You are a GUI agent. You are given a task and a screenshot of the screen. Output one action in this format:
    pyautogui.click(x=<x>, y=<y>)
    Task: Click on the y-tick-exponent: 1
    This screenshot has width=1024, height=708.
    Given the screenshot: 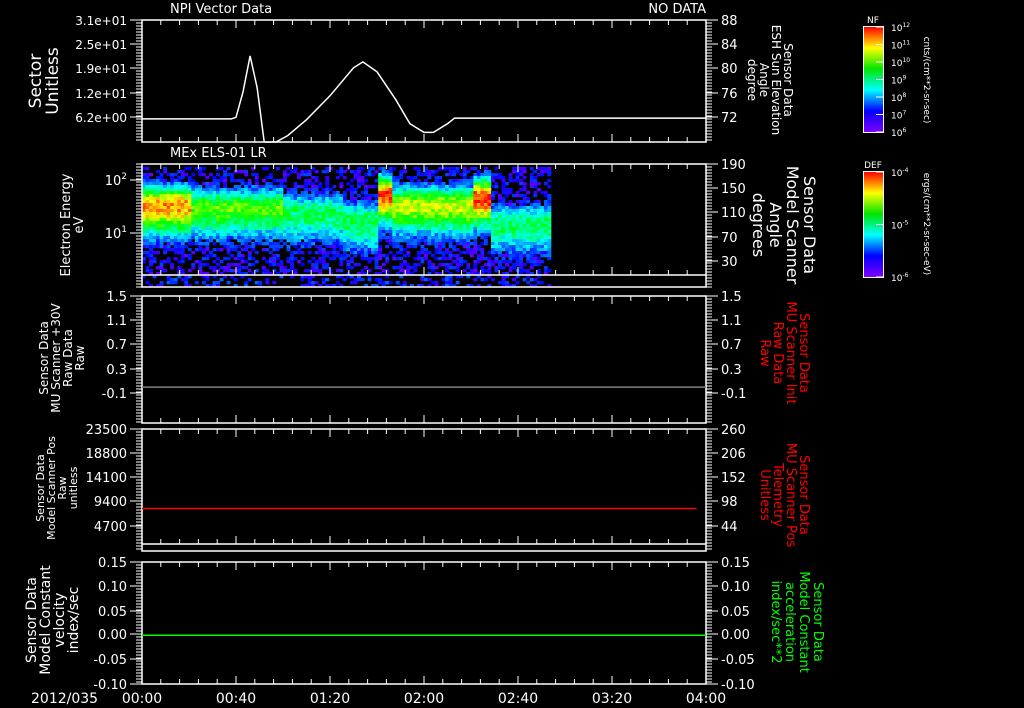 What is the action you would take?
    pyautogui.click(x=124, y=230)
    